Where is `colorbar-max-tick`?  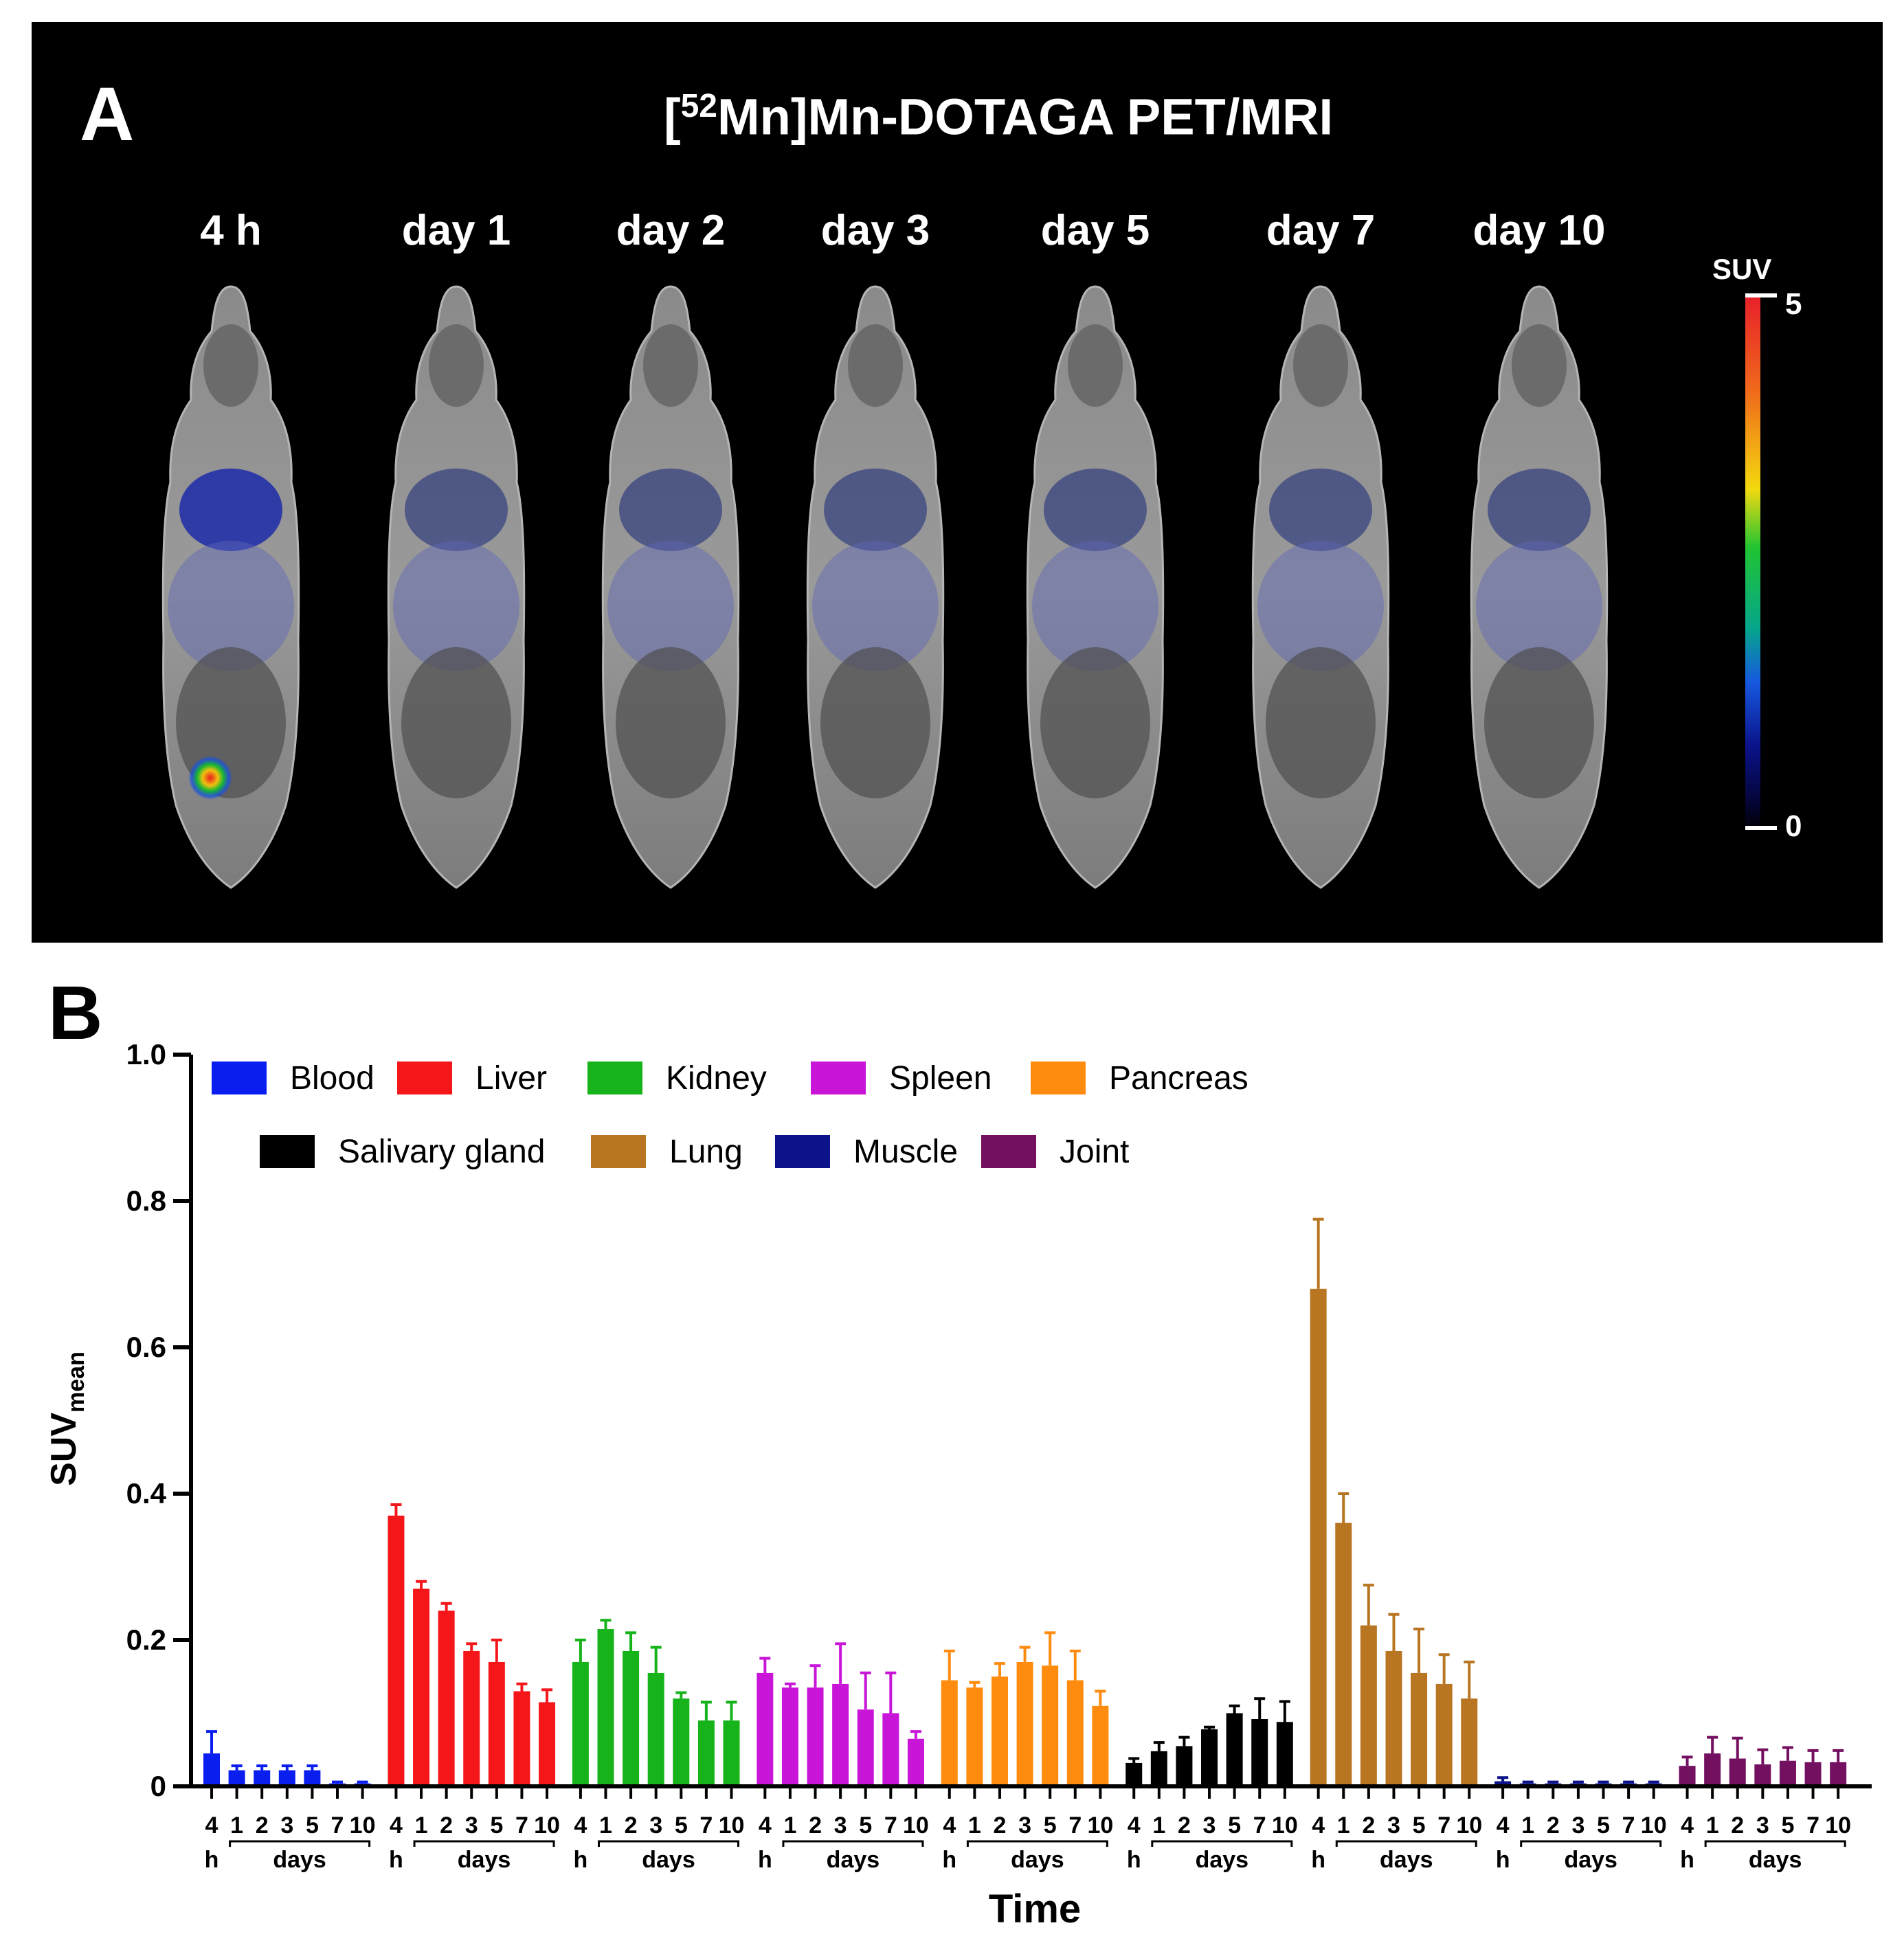
colorbar-max-tick is located at coordinates (1761, 295).